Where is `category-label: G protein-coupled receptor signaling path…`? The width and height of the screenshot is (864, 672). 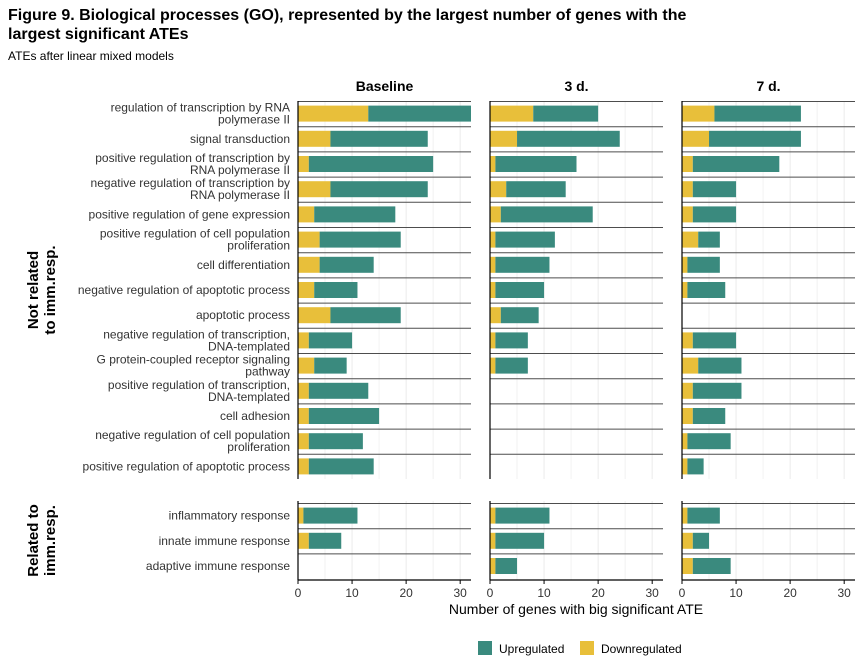 category-label: G protein-coupled receptor signaling path… is located at coordinates (193, 366).